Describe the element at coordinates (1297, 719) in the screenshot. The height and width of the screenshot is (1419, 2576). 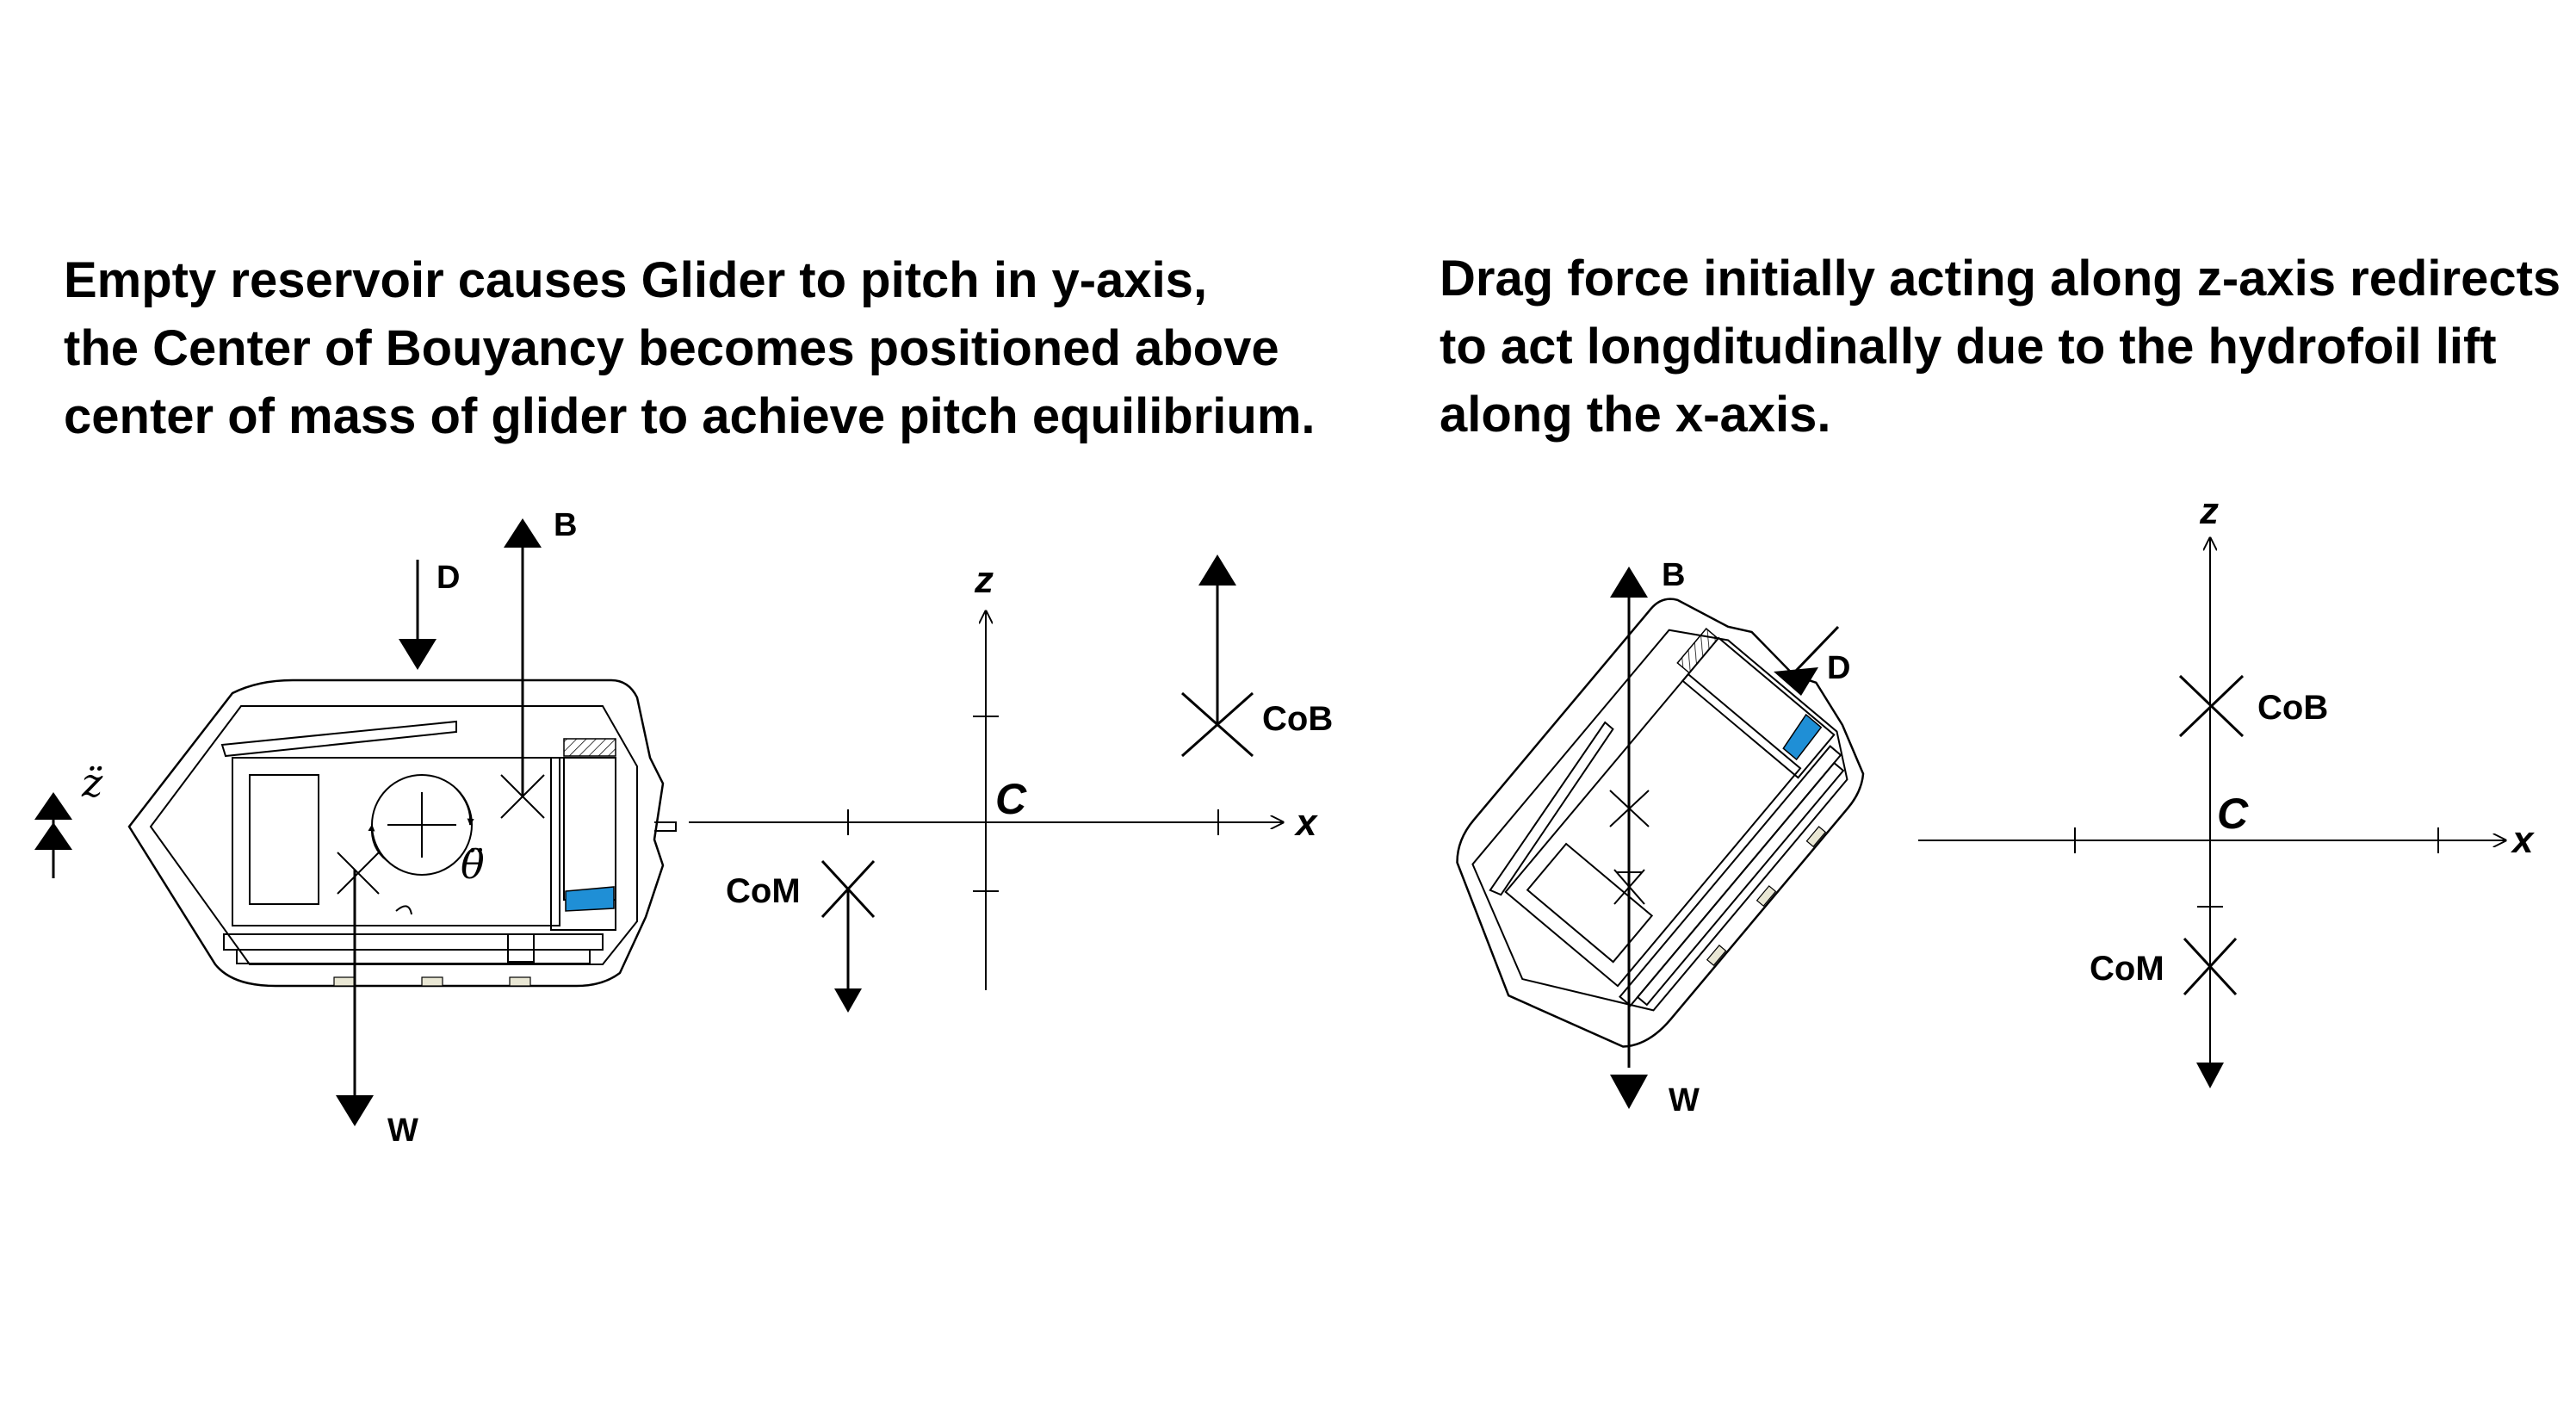
I see `left-cob-label: CoB` at that location.